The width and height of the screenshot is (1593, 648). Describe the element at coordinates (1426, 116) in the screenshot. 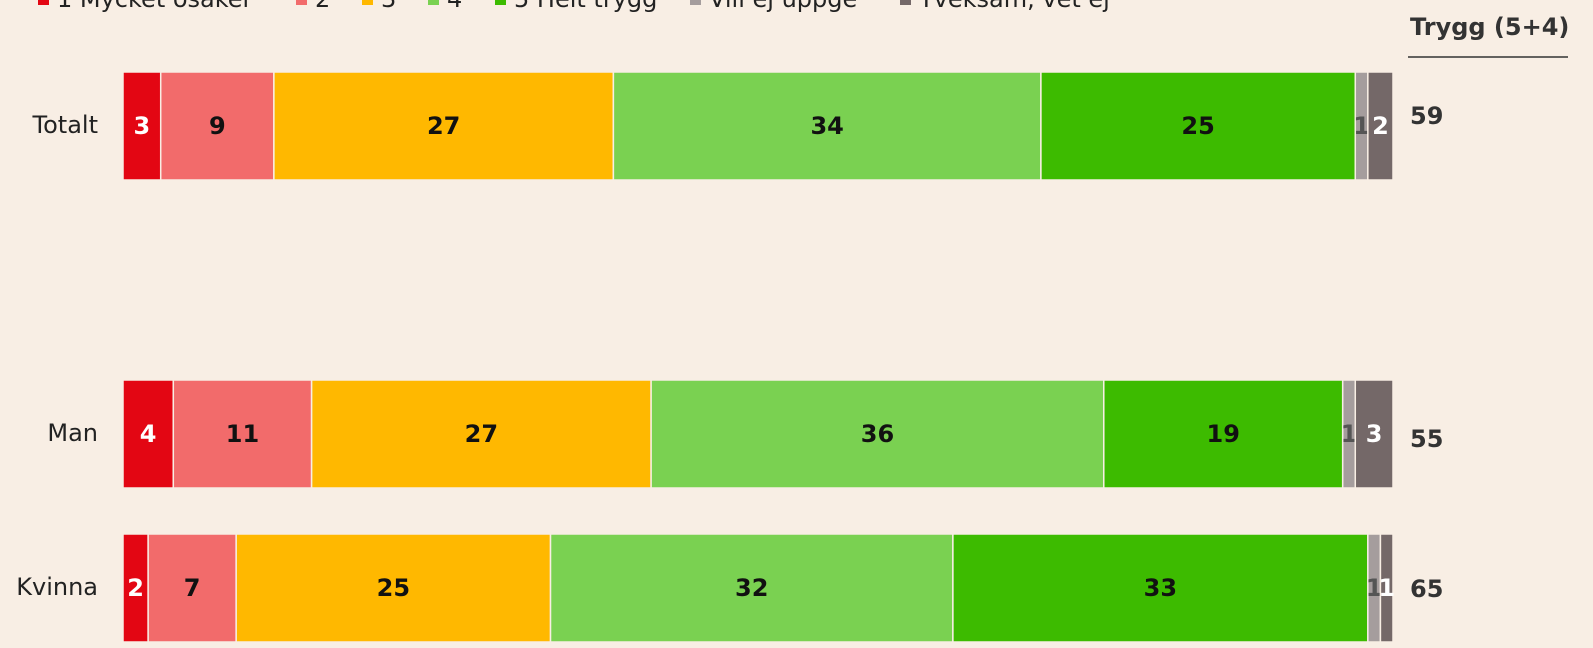

I see `side-column-value: 59` at that location.